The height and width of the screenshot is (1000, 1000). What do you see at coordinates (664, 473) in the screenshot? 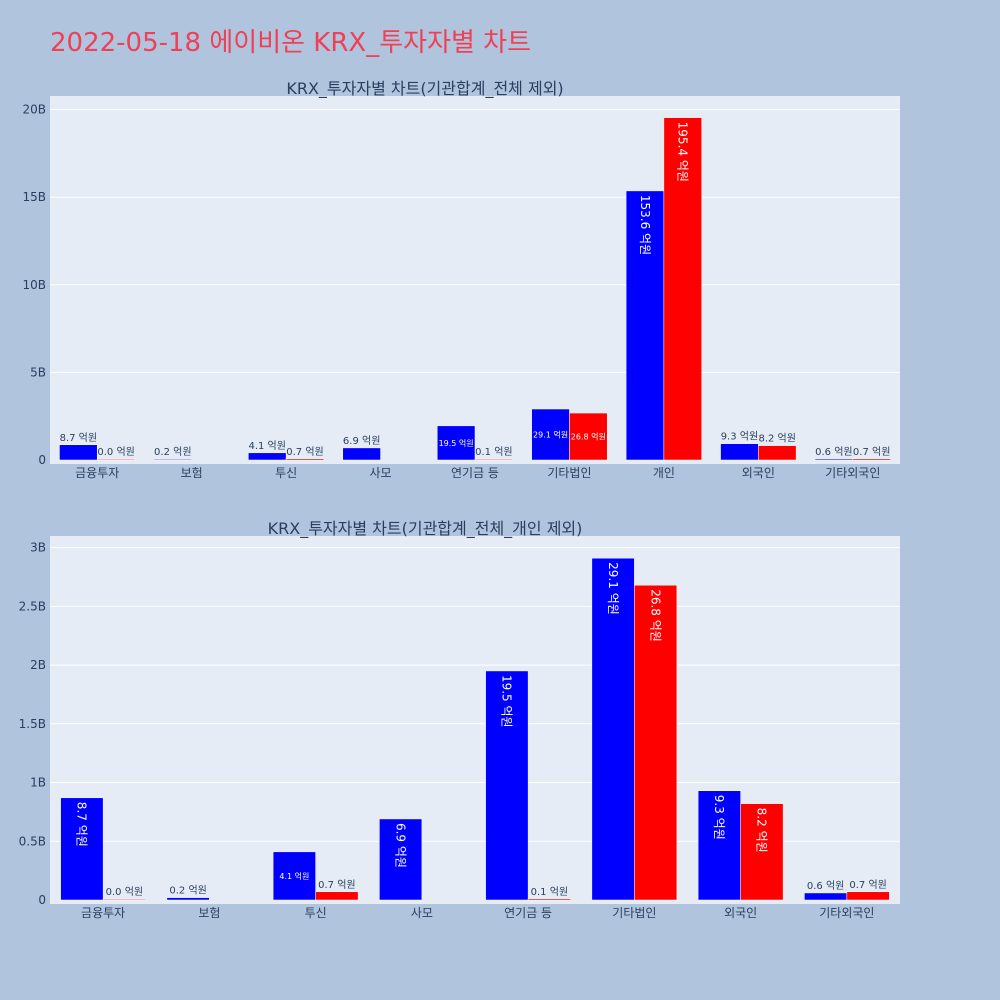
I see `x-tick-label: 개인` at bounding box center [664, 473].